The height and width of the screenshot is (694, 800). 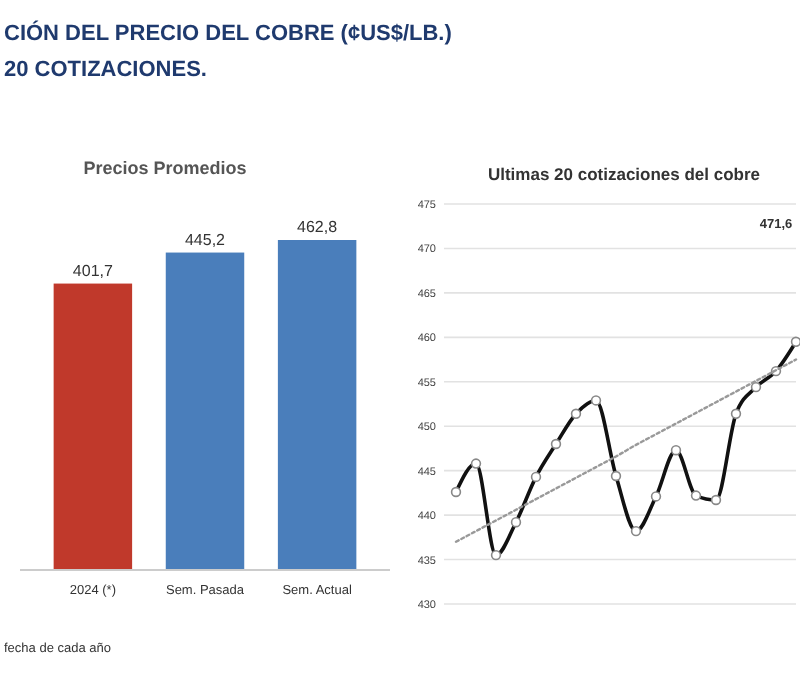 I want to click on data-label: 401,7, so click(x=93, y=270).